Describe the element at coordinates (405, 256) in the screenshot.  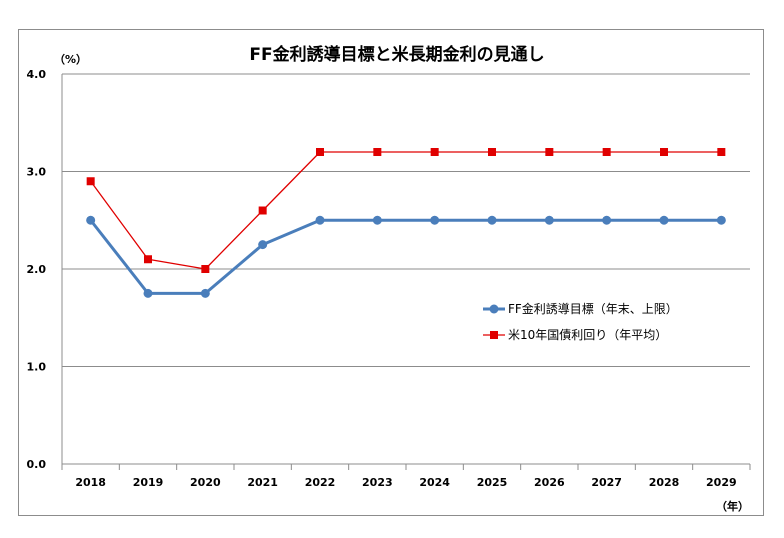
I see `ff-rate-line` at that location.